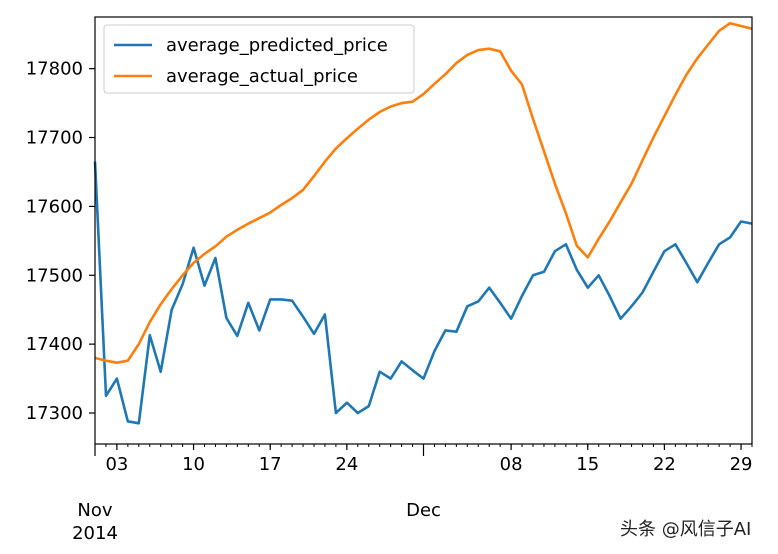 The image size is (778, 554). What do you see at coordinates (54, 413) in the screenshot?
I see `y-tick-label: 17300` at bounding box center [54, 413].